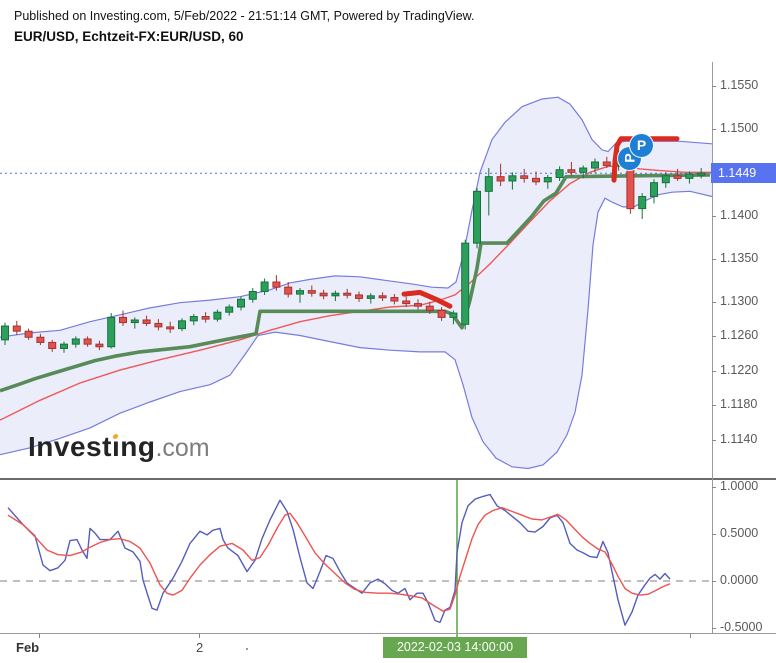 This screenshot has width=776, height=663. What do you see at coordinates (743, 173) in the screenshot?
I see `last-price-label: 1.1449` at bounding box center [743, 173].